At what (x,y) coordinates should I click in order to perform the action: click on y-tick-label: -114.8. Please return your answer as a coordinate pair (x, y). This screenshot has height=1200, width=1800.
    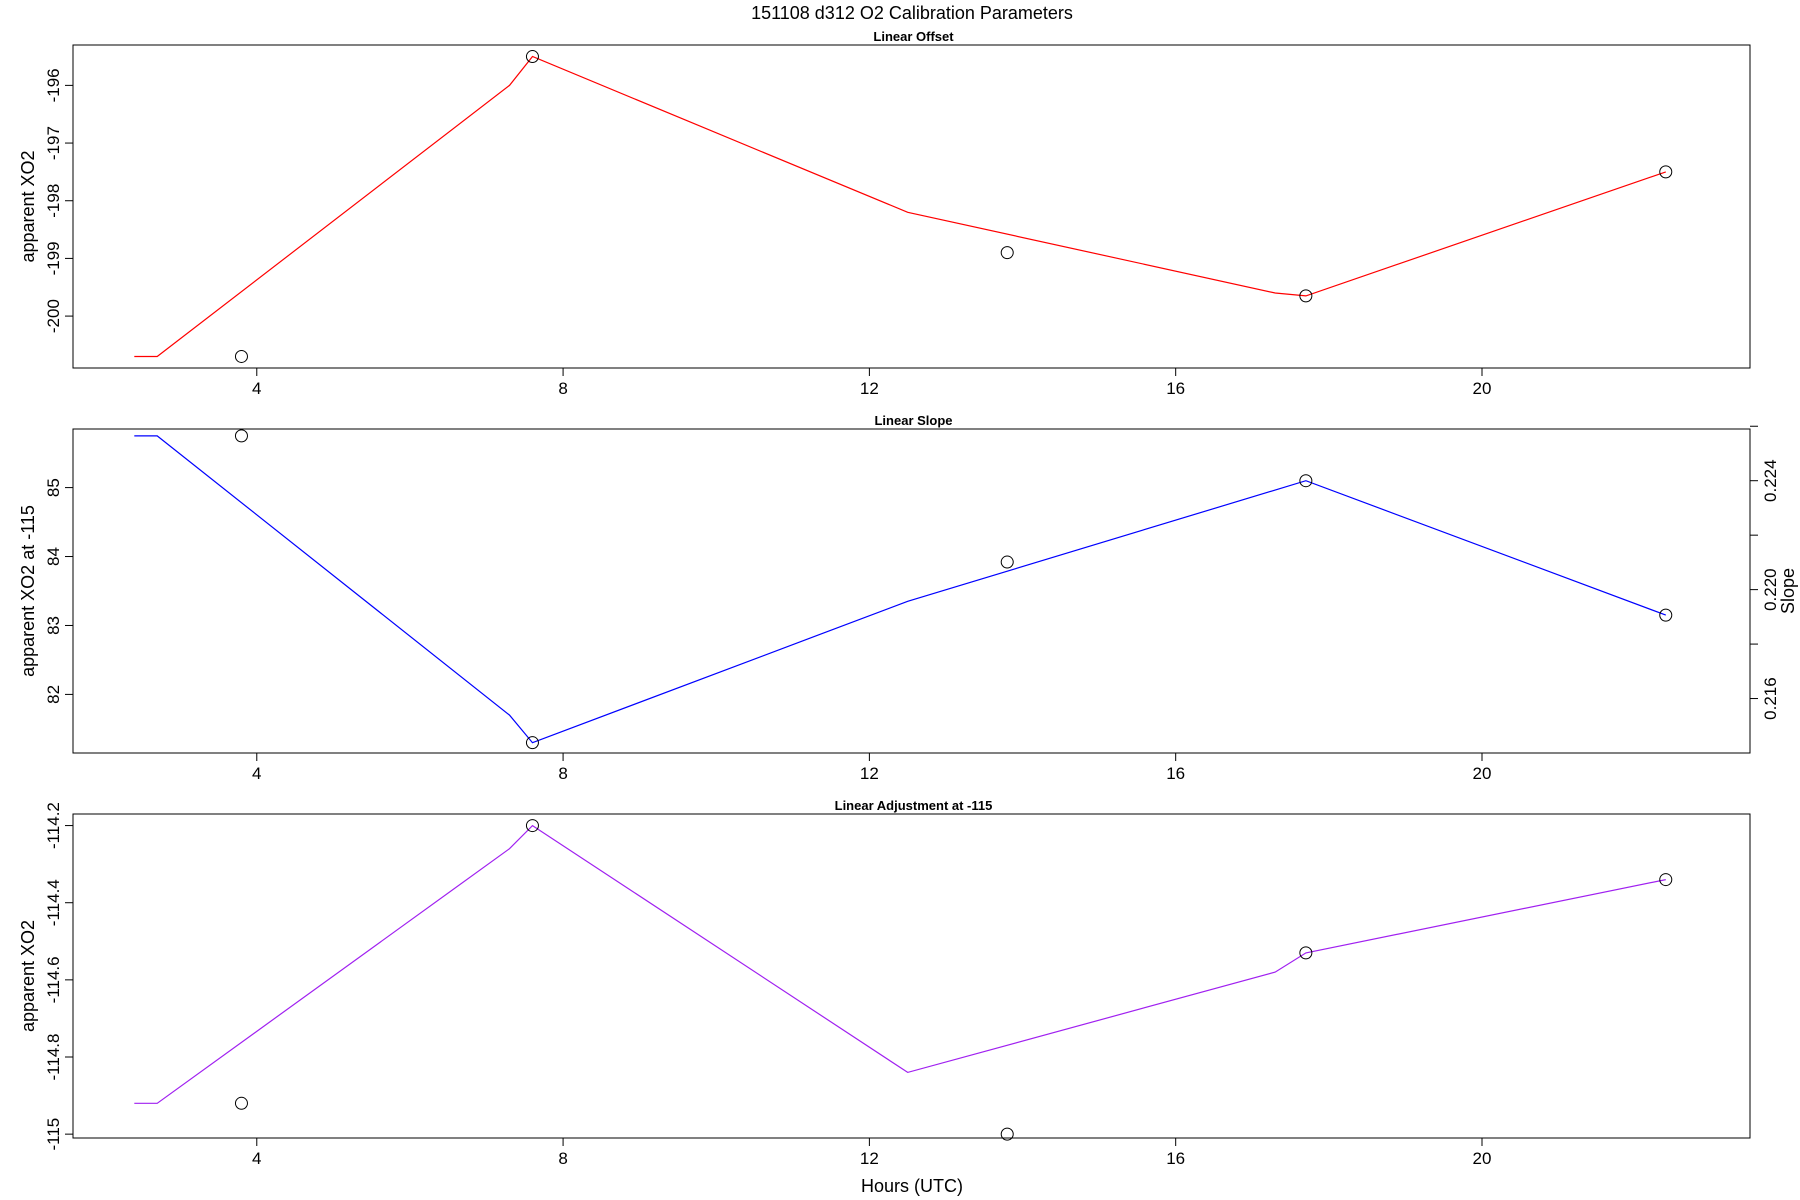
    Looking at the image, I should click on (53, 1057).